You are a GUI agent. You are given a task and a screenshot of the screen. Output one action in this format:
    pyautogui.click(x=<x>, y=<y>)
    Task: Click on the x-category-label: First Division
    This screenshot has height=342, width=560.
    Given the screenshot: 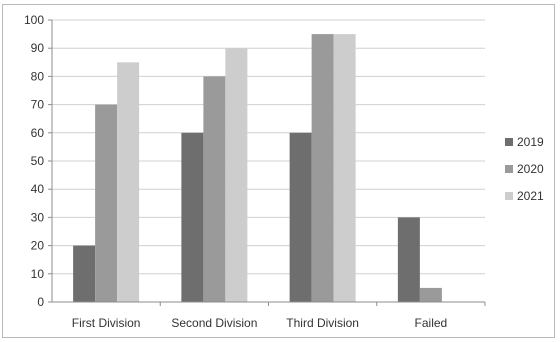 What is the action you would take?
    pyautogui.click(x=106, y=323)
    